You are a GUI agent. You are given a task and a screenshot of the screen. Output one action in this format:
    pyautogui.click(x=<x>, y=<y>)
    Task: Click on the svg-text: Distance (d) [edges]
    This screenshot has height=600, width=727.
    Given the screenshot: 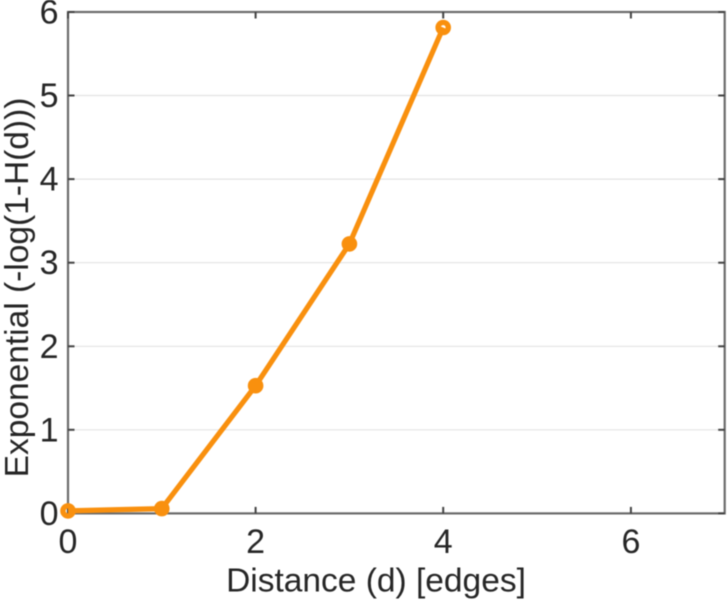 What is the action you would take?
    pyautogui.click(x=376, y=581)
    